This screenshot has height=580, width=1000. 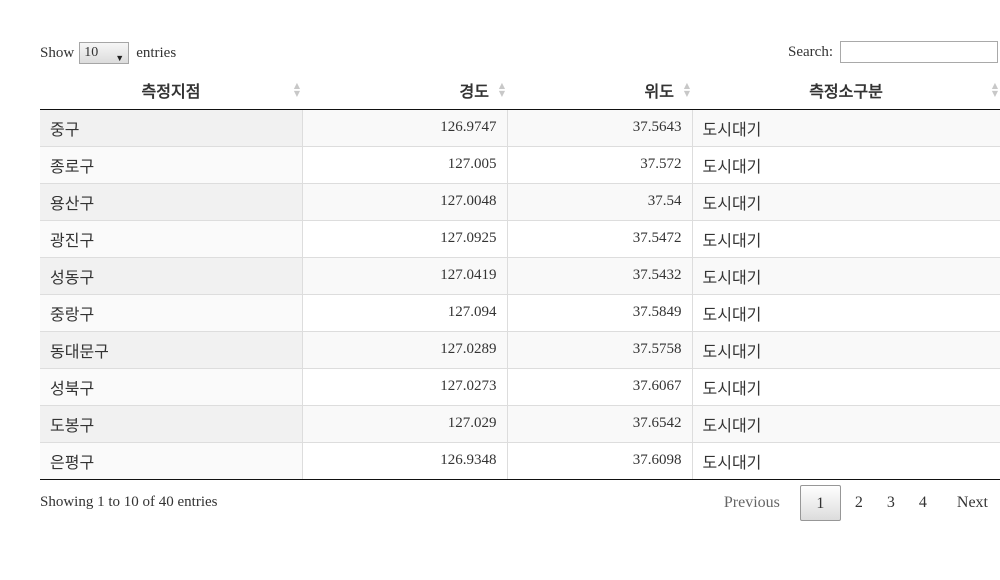 I want to click on column-header-label: 측정소구분, so click(x=846, y=91).